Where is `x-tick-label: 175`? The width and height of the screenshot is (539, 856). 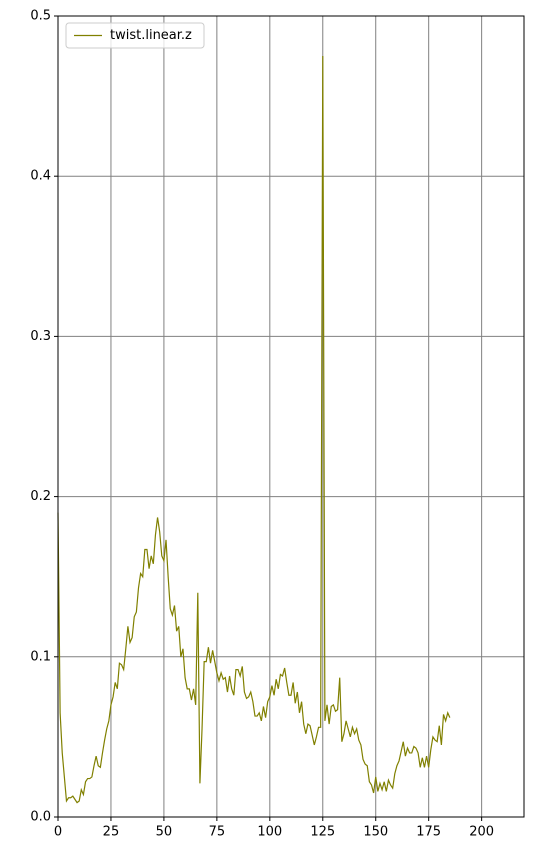
x-tick-label: 175 is located at coordinates (428, 832).